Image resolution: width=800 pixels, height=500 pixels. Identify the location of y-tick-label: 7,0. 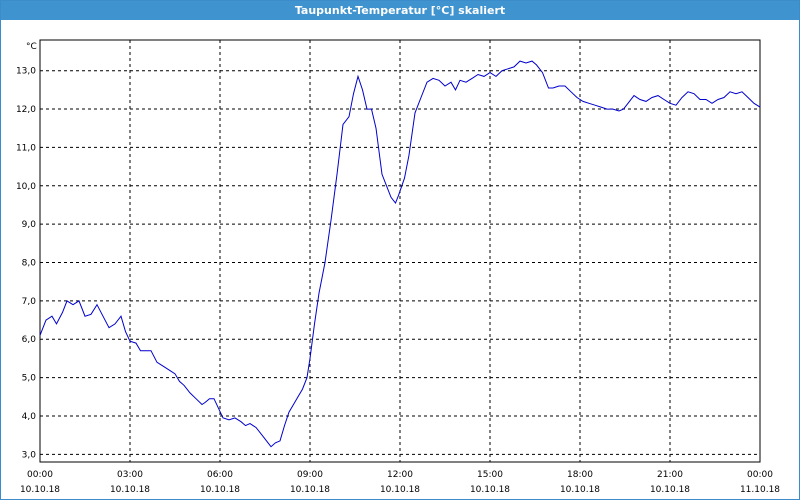
(29, 302).